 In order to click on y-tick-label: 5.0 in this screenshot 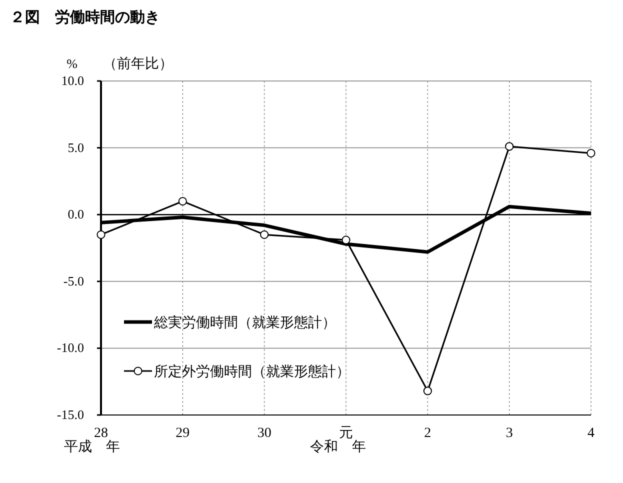, I will do `click(76, 147)`.